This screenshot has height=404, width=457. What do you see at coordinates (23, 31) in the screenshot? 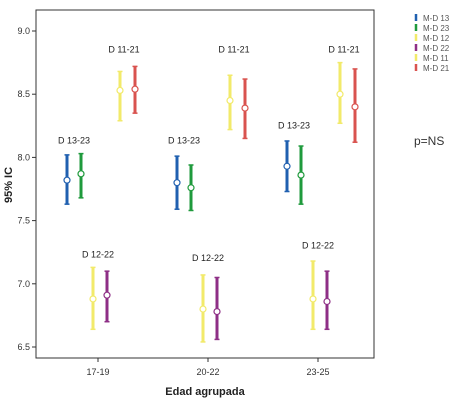
I see `y-tick-label: 9.0` at bounding box center [23, 31].